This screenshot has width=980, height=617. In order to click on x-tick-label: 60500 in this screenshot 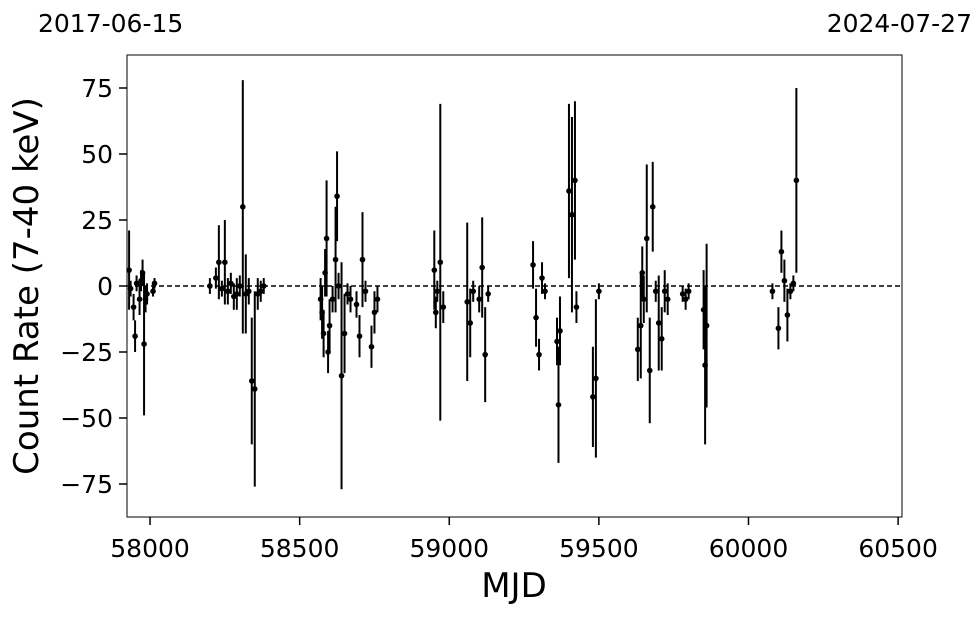, I will do `click(898, 548)`.